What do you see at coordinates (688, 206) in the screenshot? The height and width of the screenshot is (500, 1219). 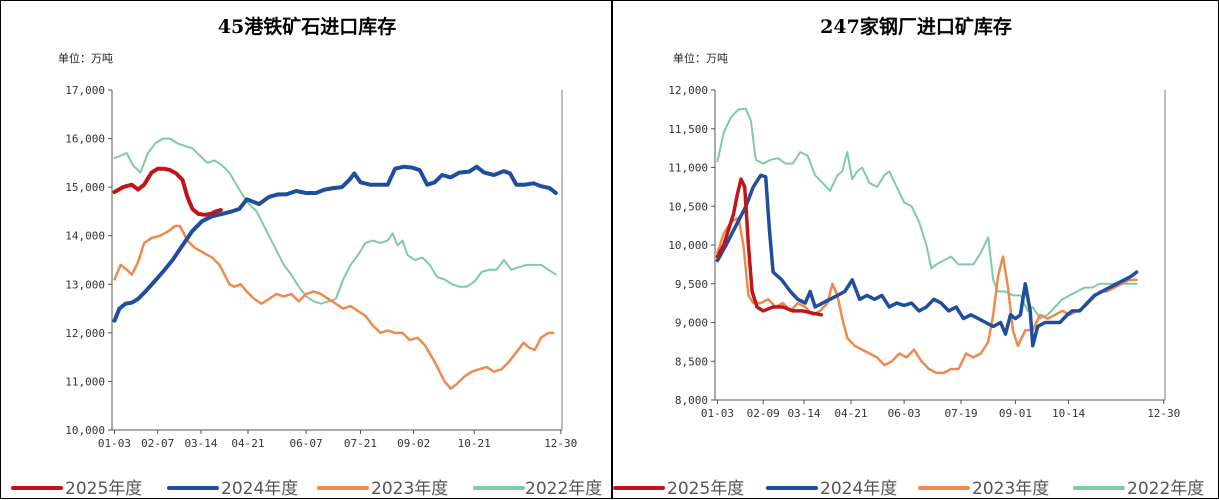 I see `y-tick-label: 10,500` at bounding box center [688, 206].